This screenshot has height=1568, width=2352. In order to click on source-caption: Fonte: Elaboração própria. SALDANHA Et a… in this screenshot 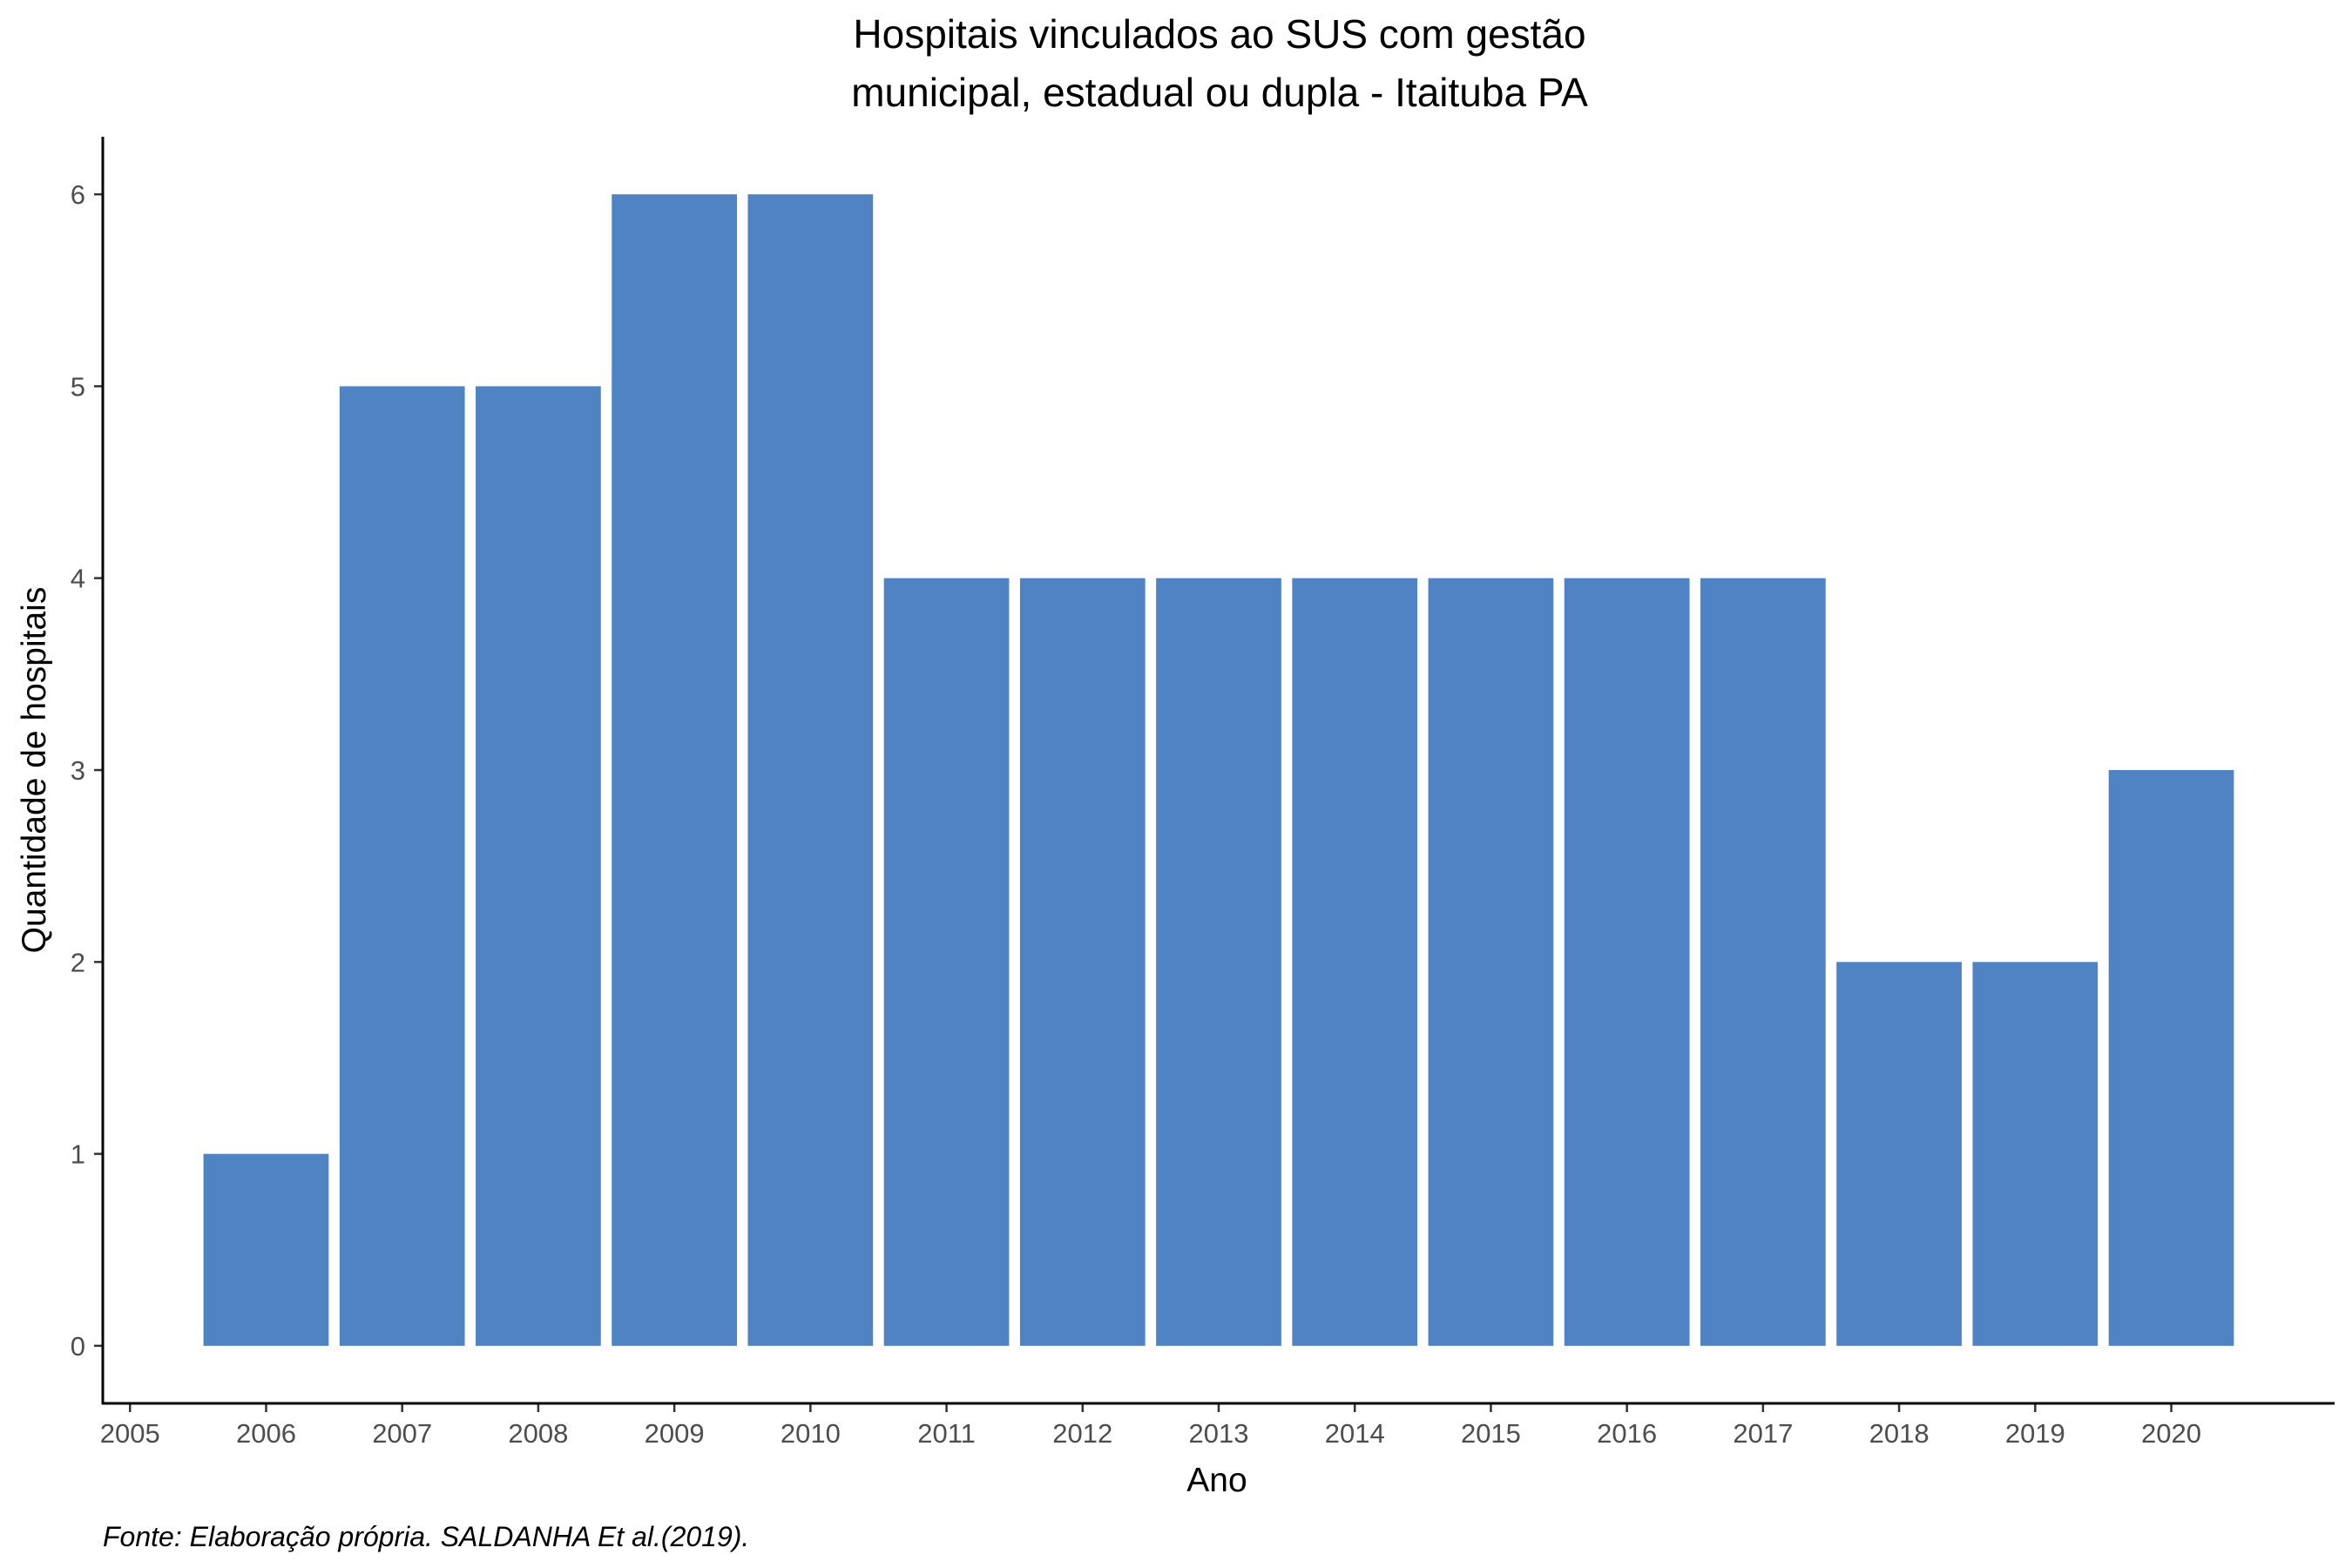, I will do `click(426, 1536)`.